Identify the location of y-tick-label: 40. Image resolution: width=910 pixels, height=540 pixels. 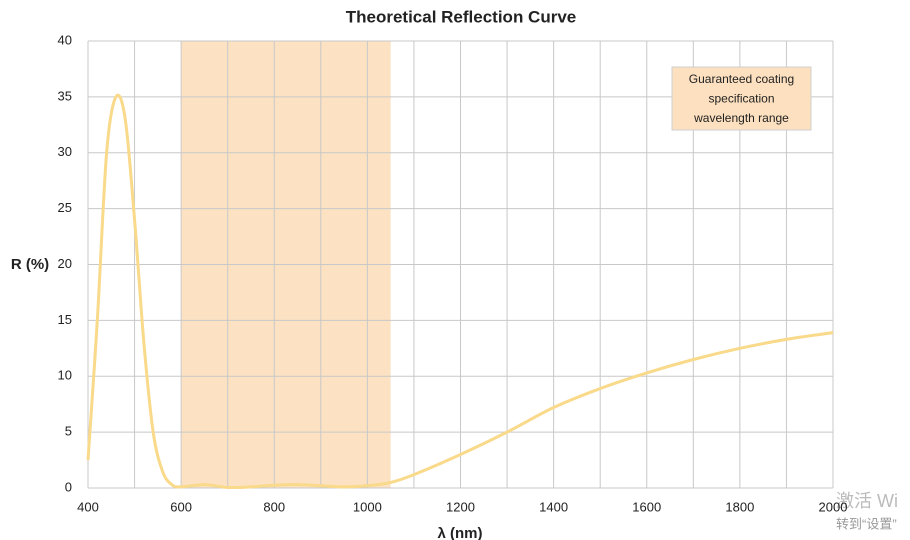
(65, 39).